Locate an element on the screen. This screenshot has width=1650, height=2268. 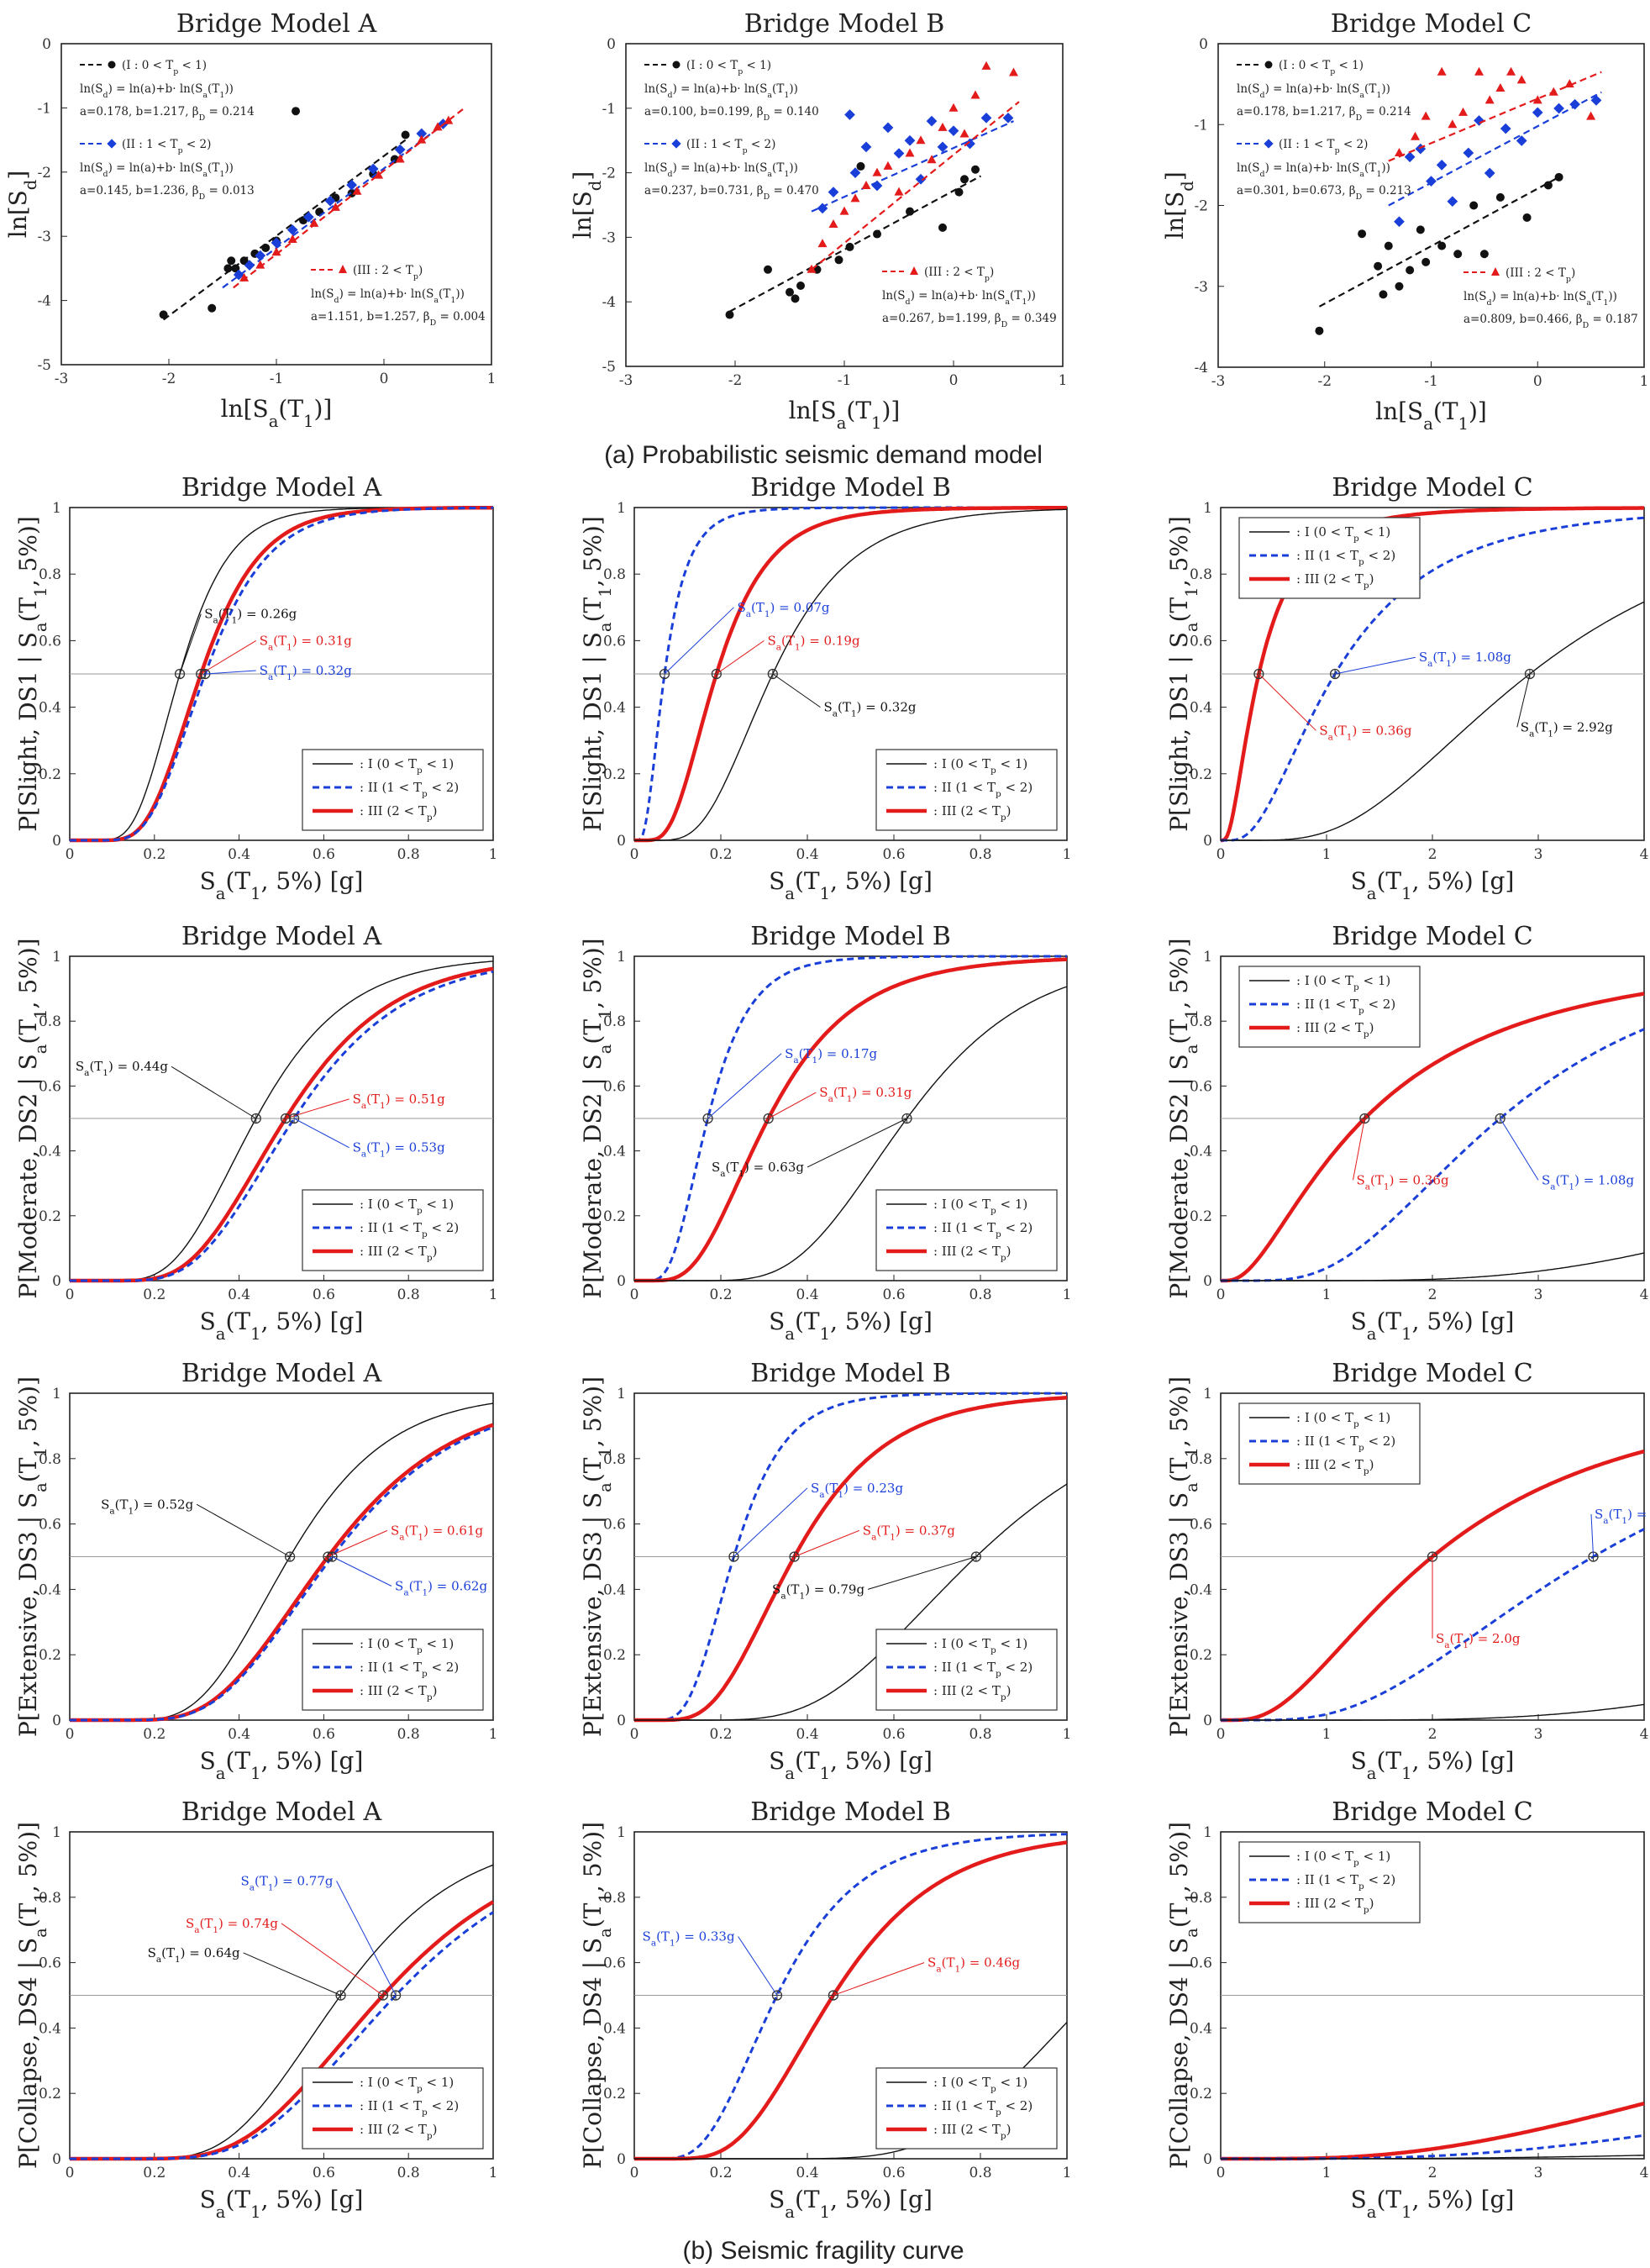
x-tick-label: 0.2 is located at coordinates (154, 2173).